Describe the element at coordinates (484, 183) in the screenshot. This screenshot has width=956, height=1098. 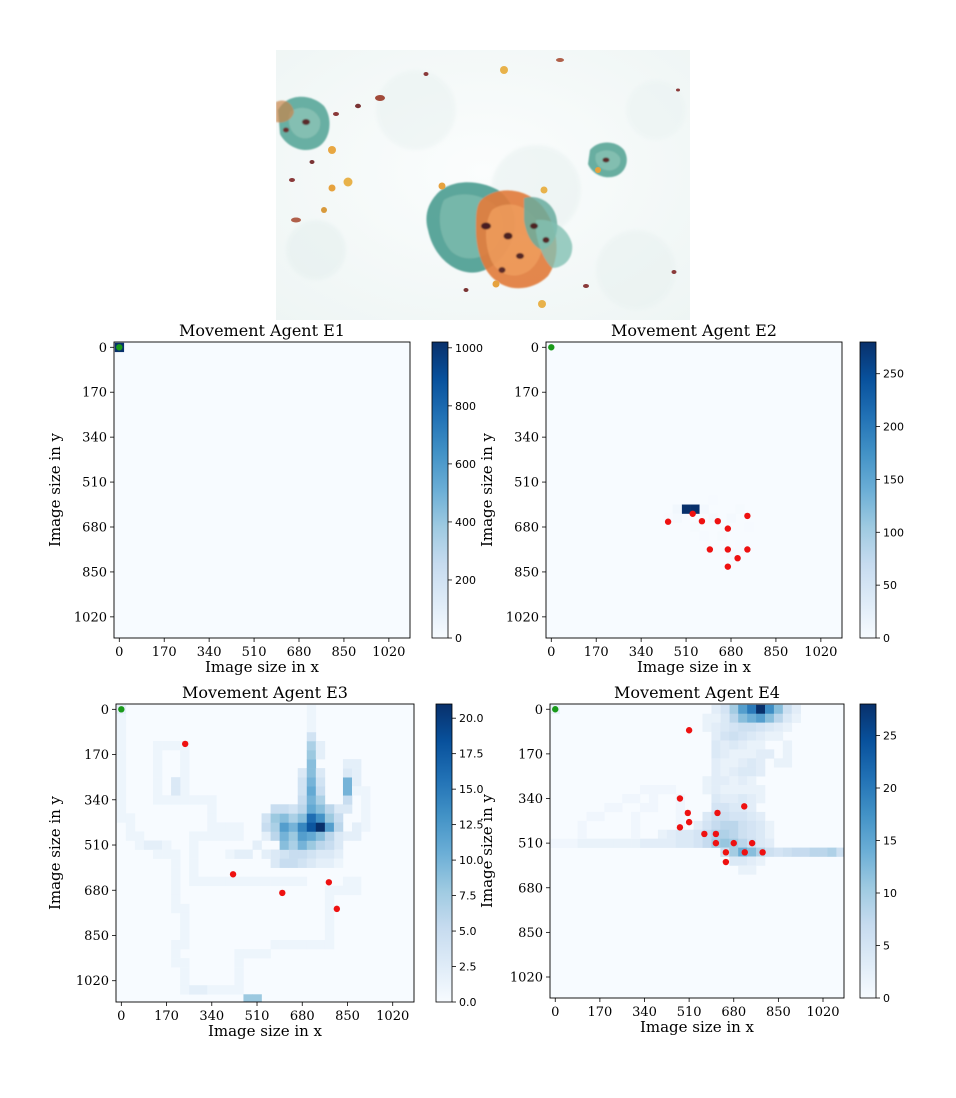
I see `inflammatory-cells` at that location.